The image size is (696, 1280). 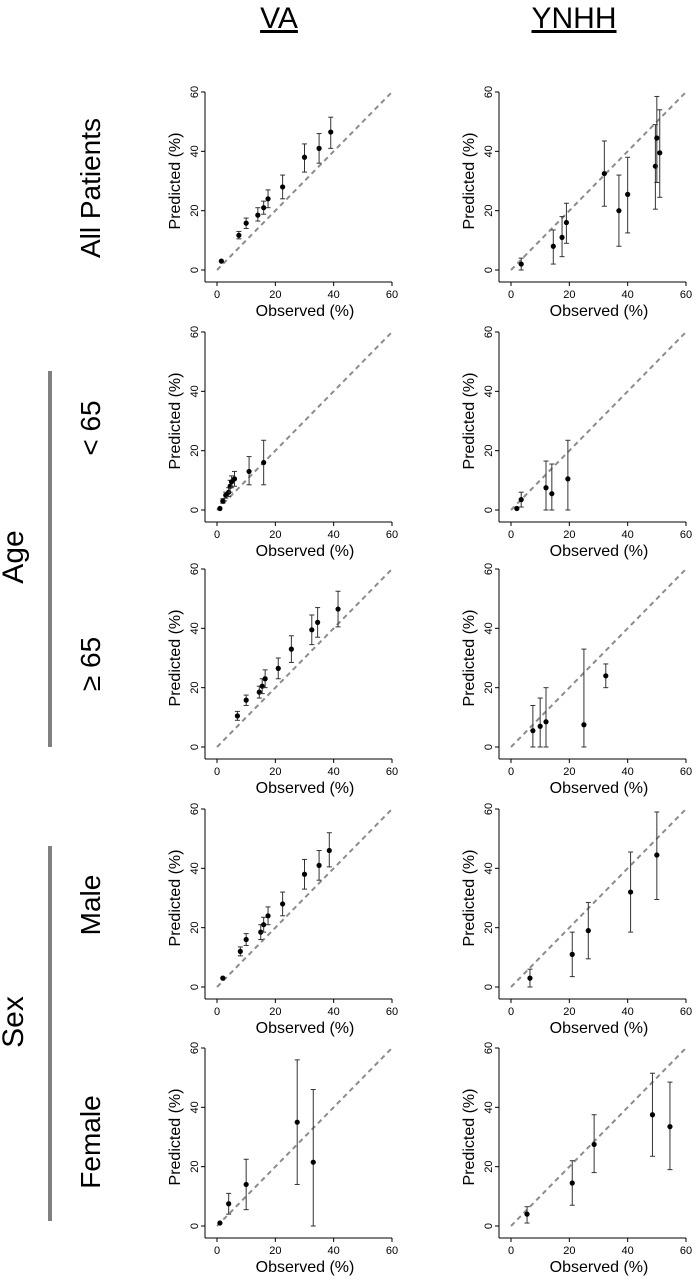 What do you see at coordinates (50, 559) in the screenshot?
I see `group-bar-age` at bounding box center [50, 559].